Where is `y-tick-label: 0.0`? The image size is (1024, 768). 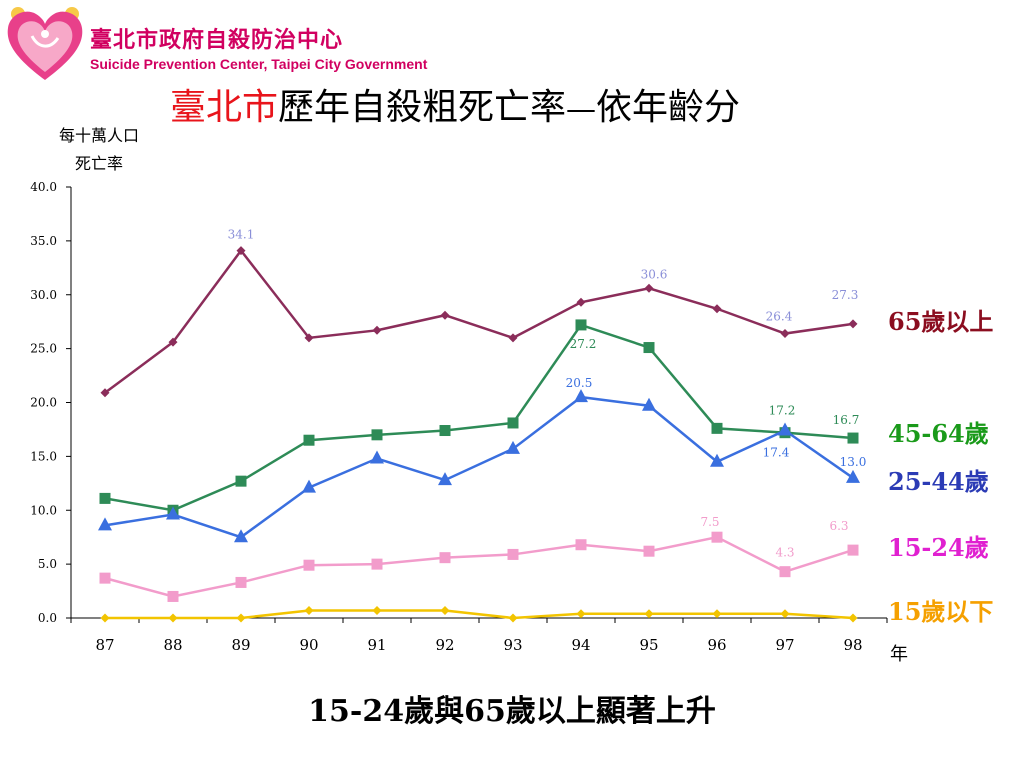
y-tick-label: 0.0 is located at coordinates (47, 618).